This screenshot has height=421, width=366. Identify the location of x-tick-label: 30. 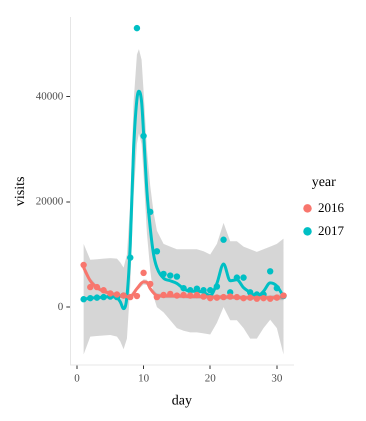
(277, 378).